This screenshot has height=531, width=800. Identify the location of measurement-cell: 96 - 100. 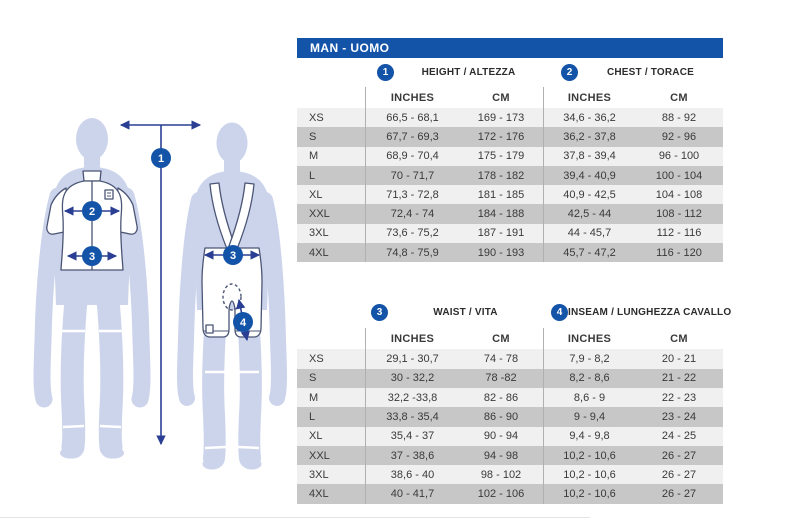
(679, 156).